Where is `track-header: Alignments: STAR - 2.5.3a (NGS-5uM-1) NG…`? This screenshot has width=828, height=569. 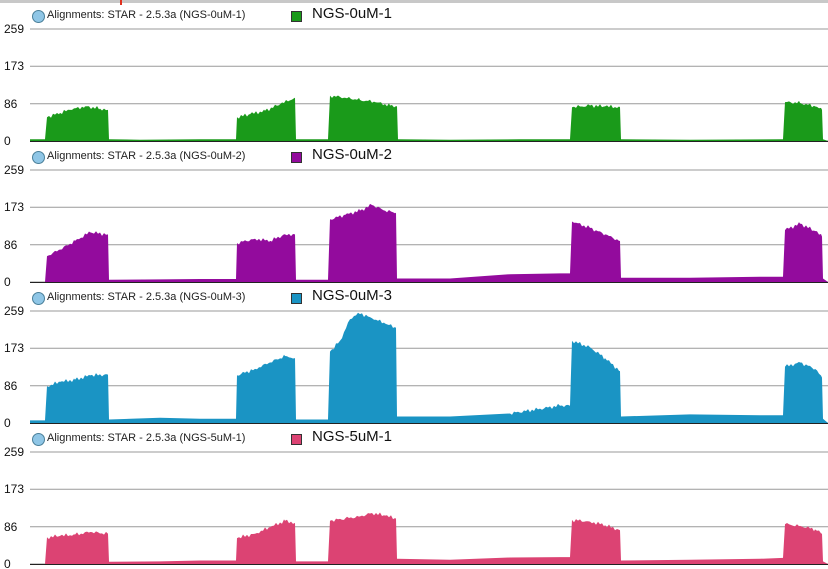
track-header: Alignments: STAR - 2.5.3a (NGS-5uM-1) NG… is located at coordinates (414, 439).